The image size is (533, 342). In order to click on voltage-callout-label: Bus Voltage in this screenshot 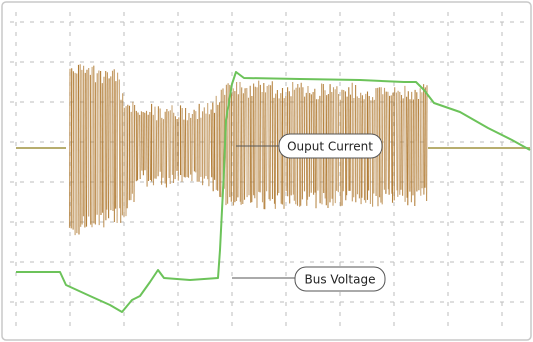, I will do `click(340, 280)`.